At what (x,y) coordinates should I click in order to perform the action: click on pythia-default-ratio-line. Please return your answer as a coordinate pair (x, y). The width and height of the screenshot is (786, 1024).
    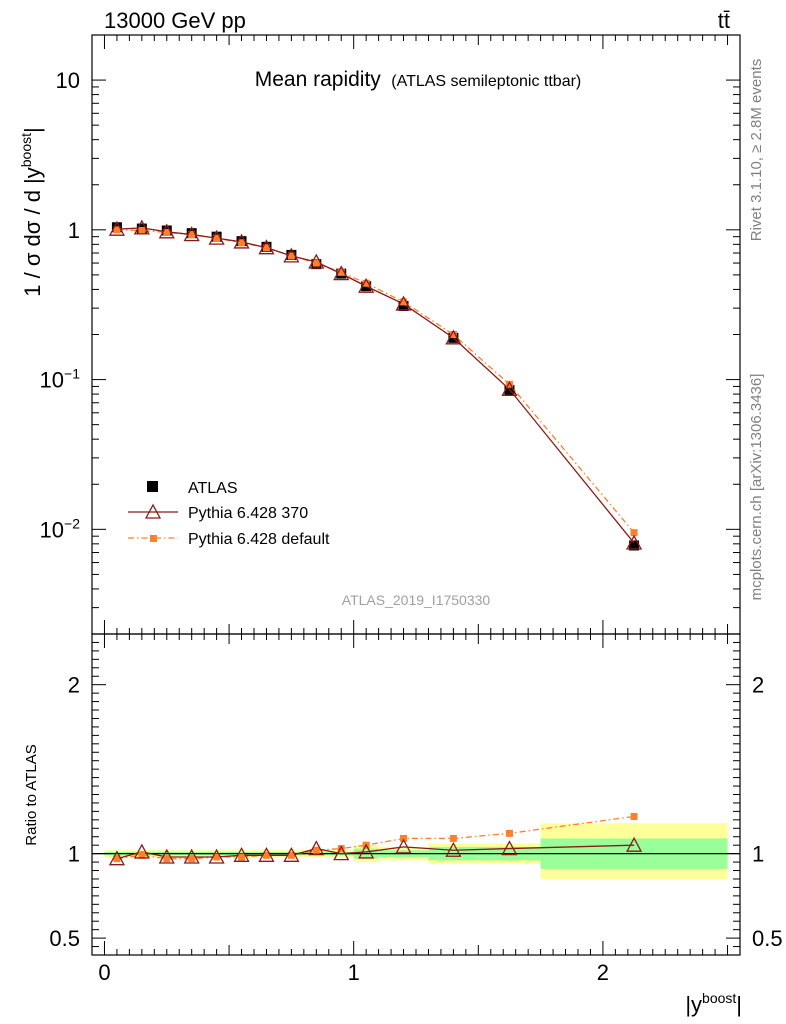
    Looking at the image, I should click on (375, 837).